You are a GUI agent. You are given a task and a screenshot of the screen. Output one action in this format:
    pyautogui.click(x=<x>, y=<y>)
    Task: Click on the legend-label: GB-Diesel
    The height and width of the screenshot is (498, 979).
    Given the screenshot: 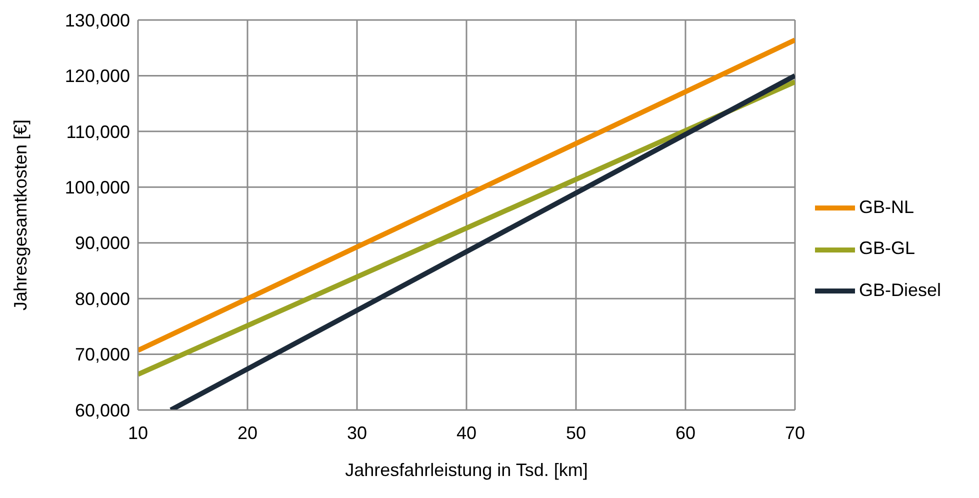 What is the action you would take?
    pyautogui.click(x=899, y=290)
    